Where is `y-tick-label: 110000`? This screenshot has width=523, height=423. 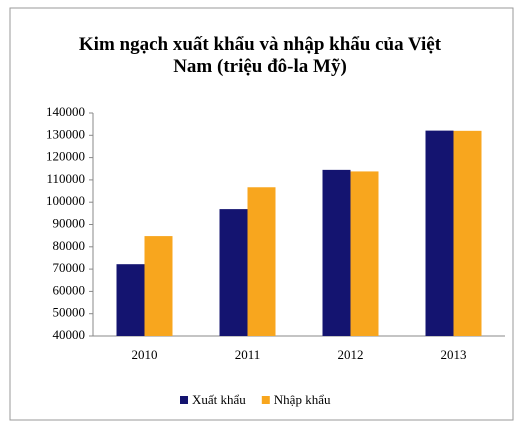
y-tick-label: 110000 is located at coordinates (65, 178).